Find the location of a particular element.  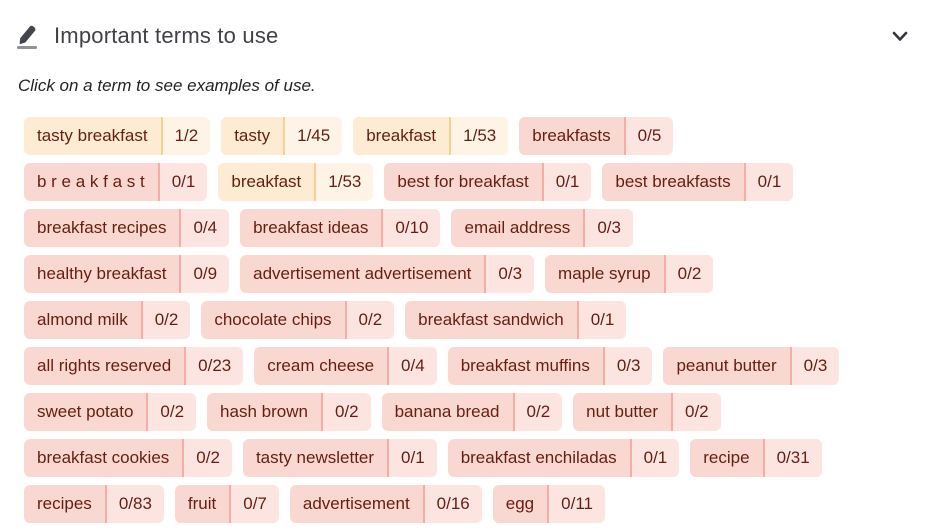

term-chip: nut butter 0/2 is located at coordinates (647, 412).